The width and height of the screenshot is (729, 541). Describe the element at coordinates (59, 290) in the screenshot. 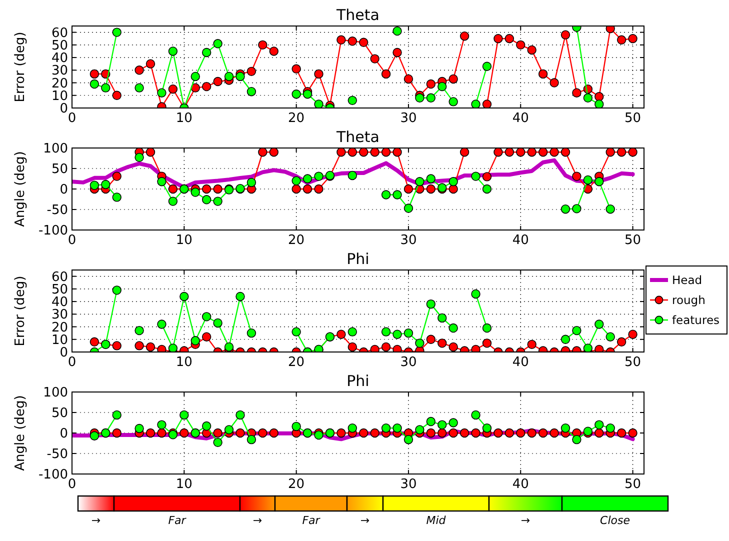

I see `y-tick-label: 50` at that location.